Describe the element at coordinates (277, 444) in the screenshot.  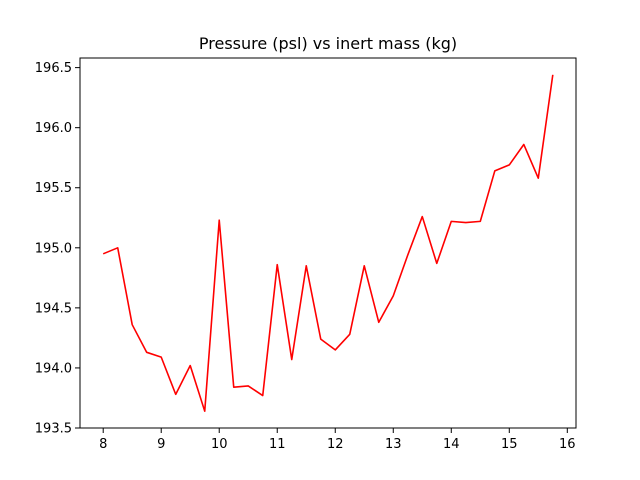
I see `x-tick-label: 11` at that location.